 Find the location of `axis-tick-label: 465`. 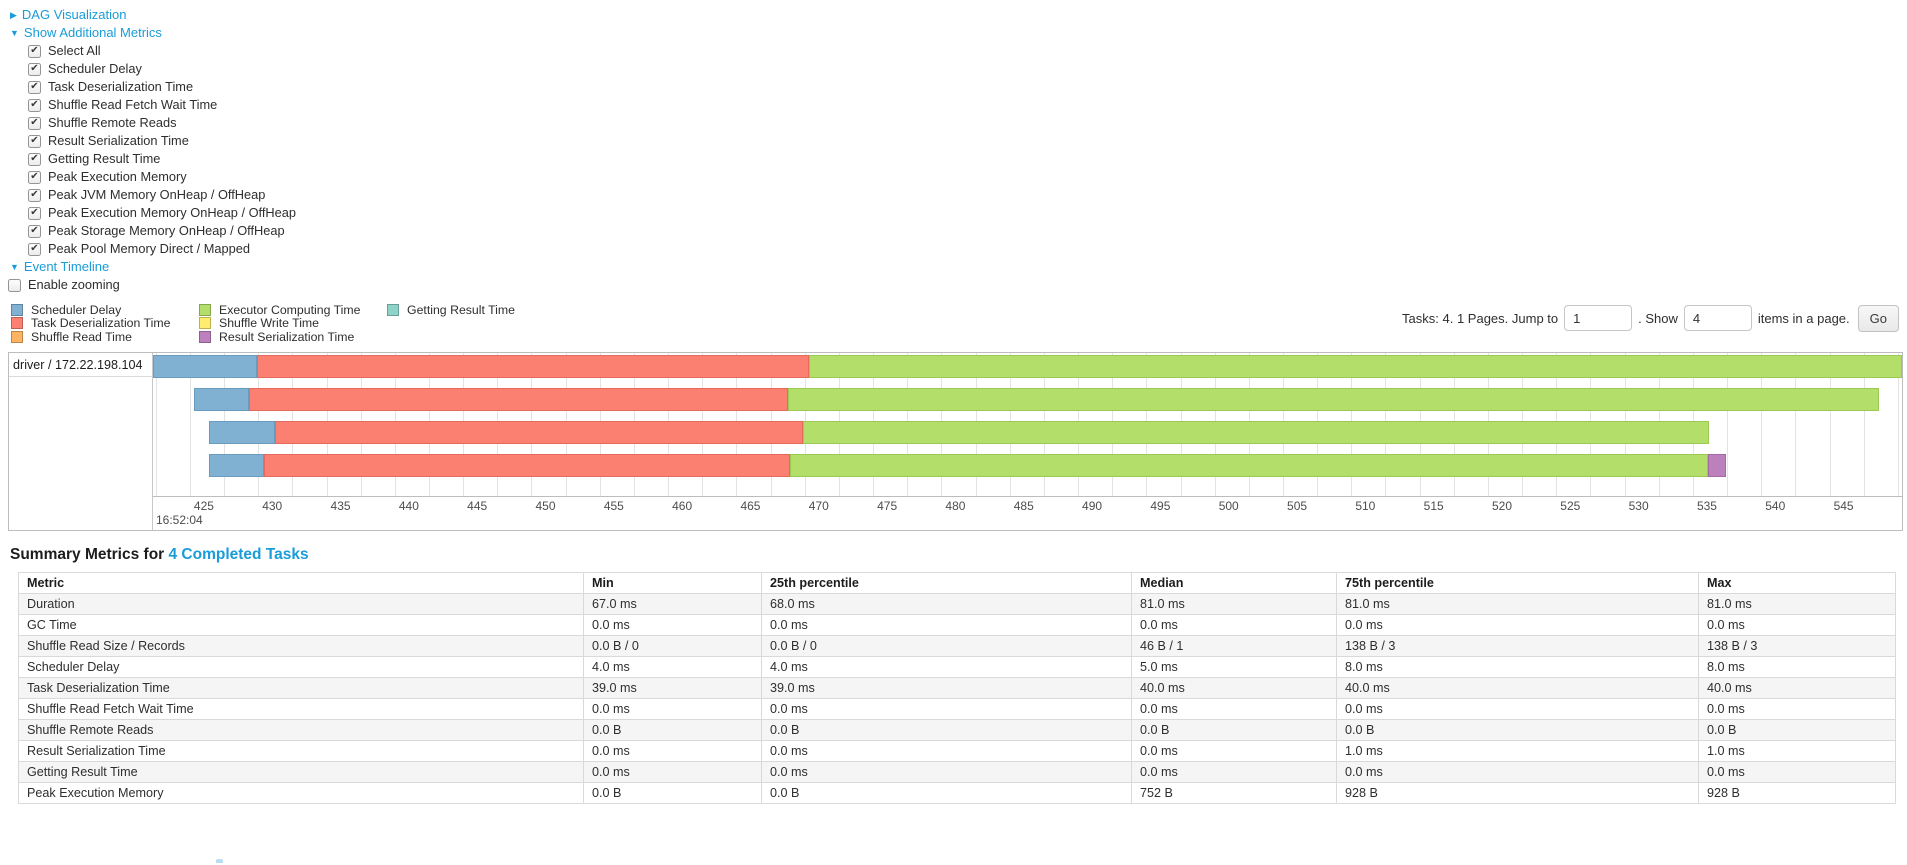

axis-tick-label: 465 is located at coordinates (750, 505).